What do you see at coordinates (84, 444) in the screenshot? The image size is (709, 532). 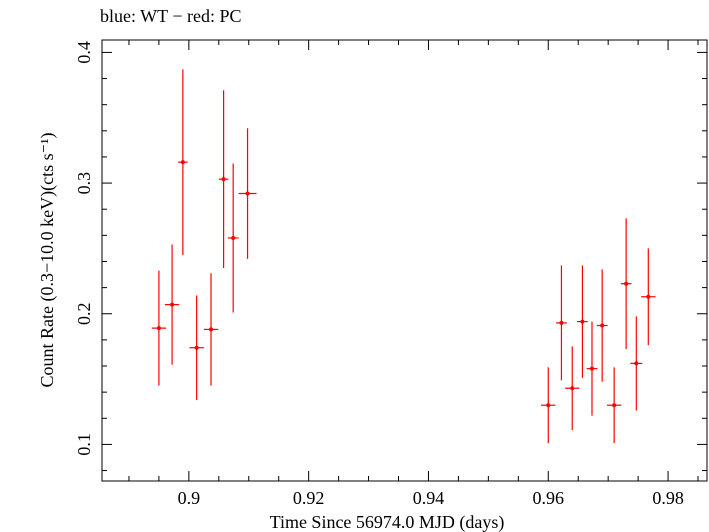 I see `y-tick-label: 0.1` at bounding box center [84, 444].